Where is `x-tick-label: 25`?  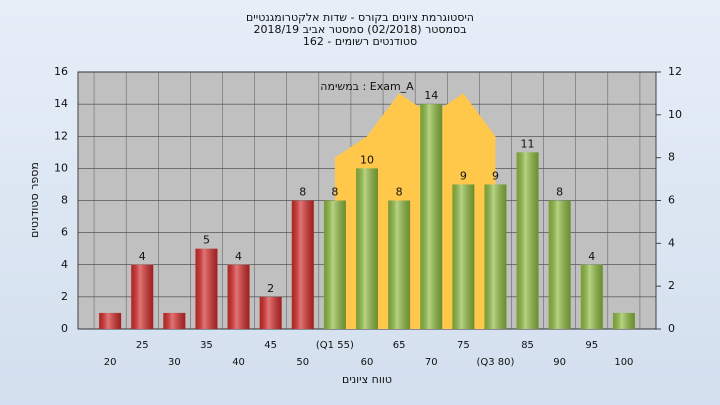 x-tick-label: 25 is located at coordinates (142, 345).